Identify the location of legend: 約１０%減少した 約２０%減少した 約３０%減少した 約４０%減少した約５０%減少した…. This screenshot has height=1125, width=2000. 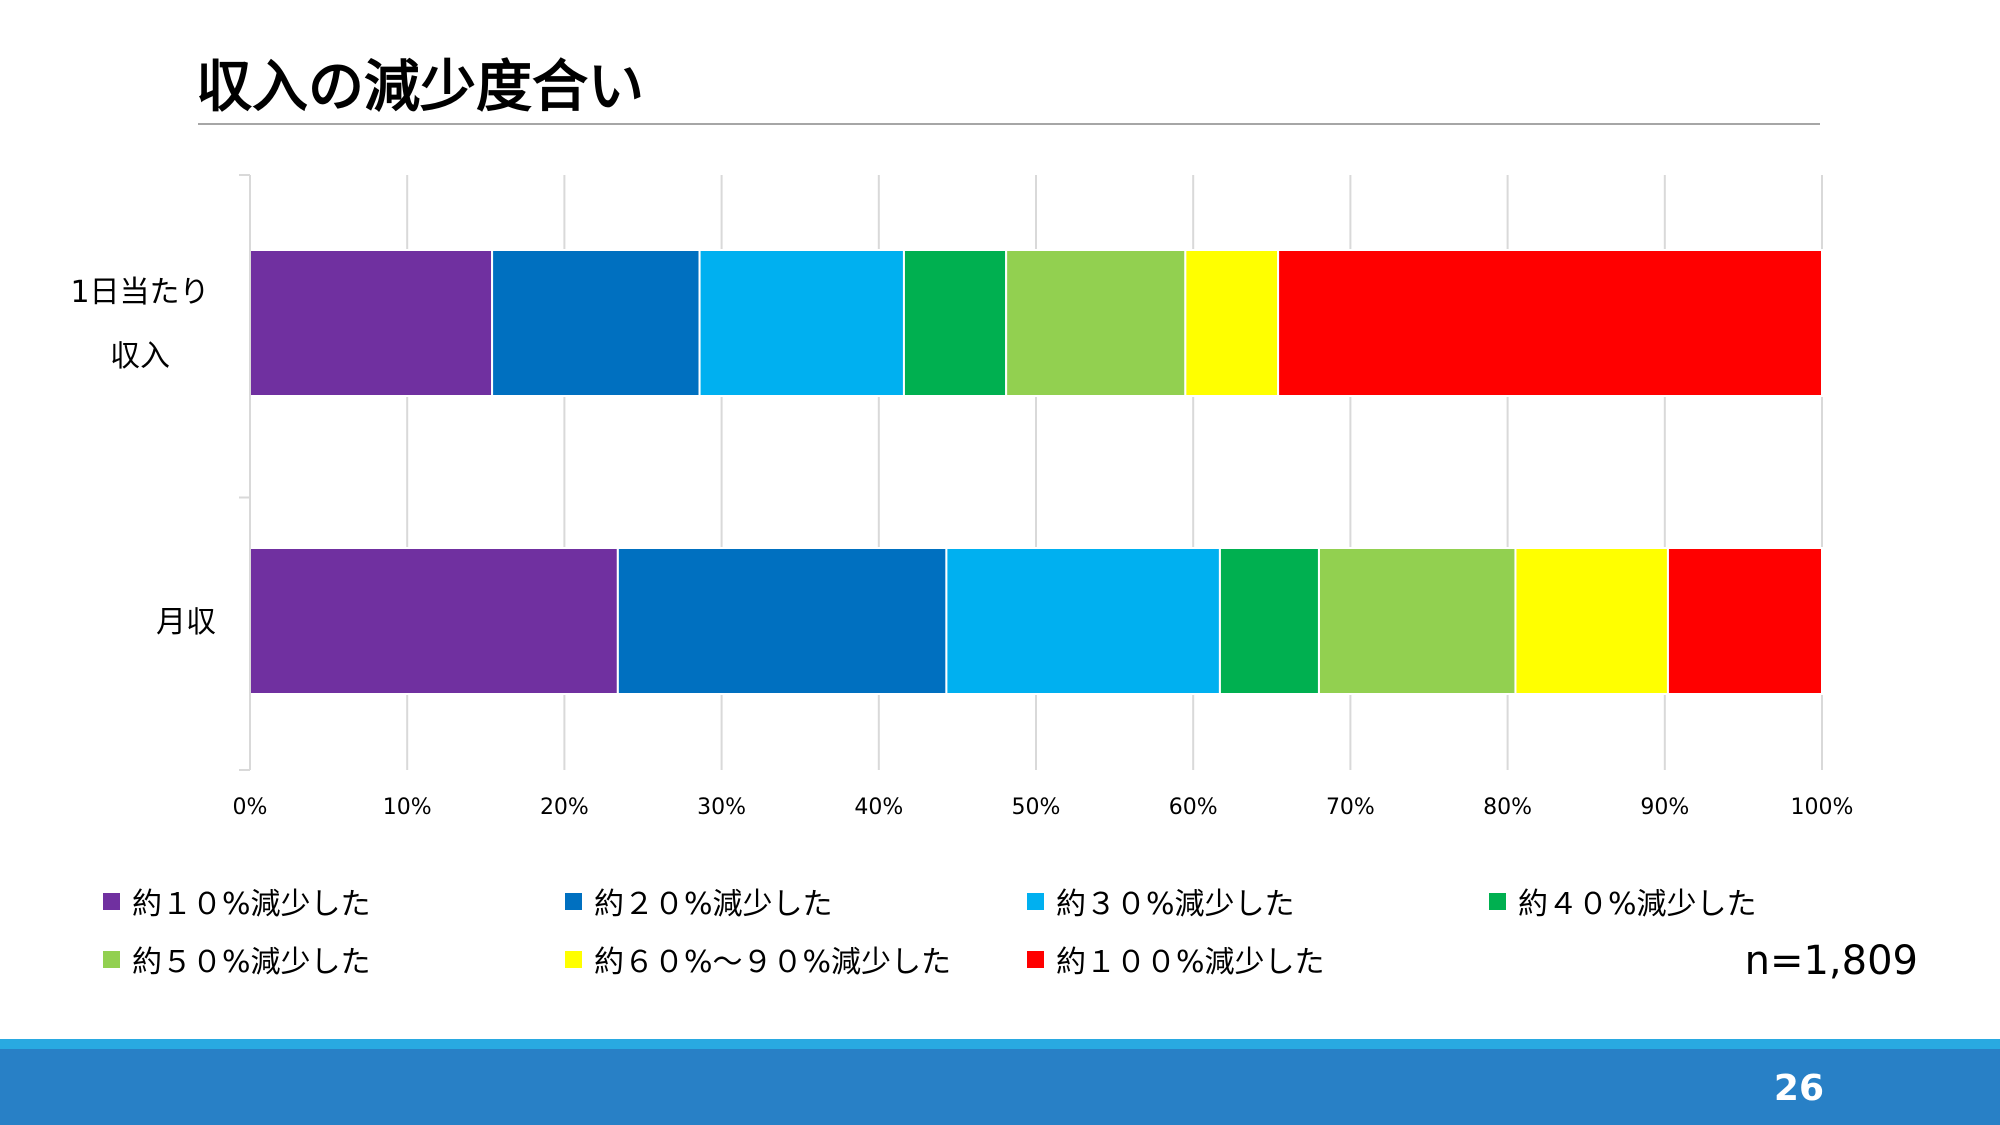
(1028, 930).